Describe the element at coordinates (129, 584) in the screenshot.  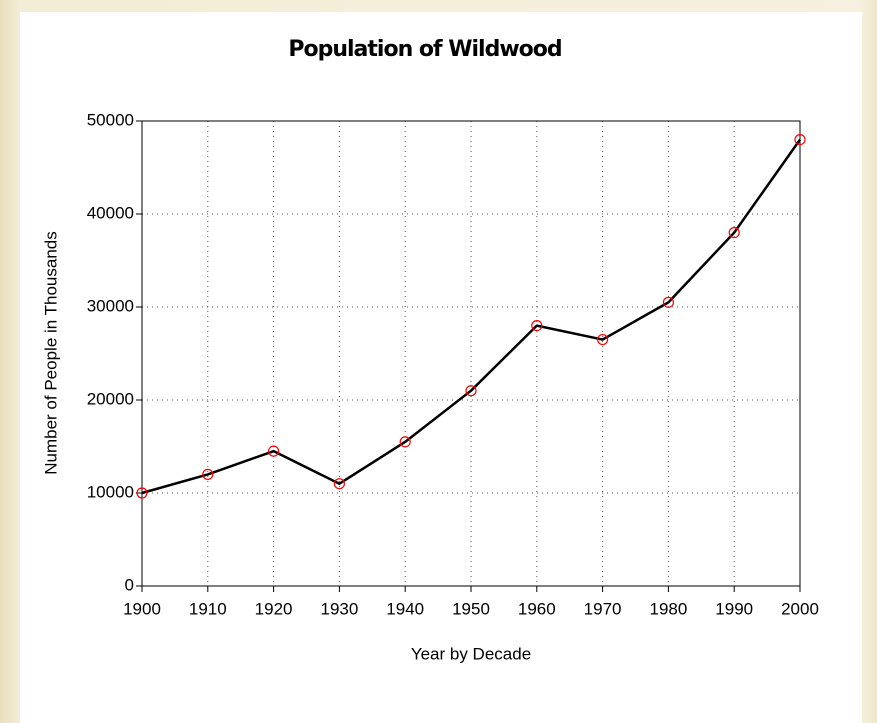
I see `y-tick-label: 0` at that location.